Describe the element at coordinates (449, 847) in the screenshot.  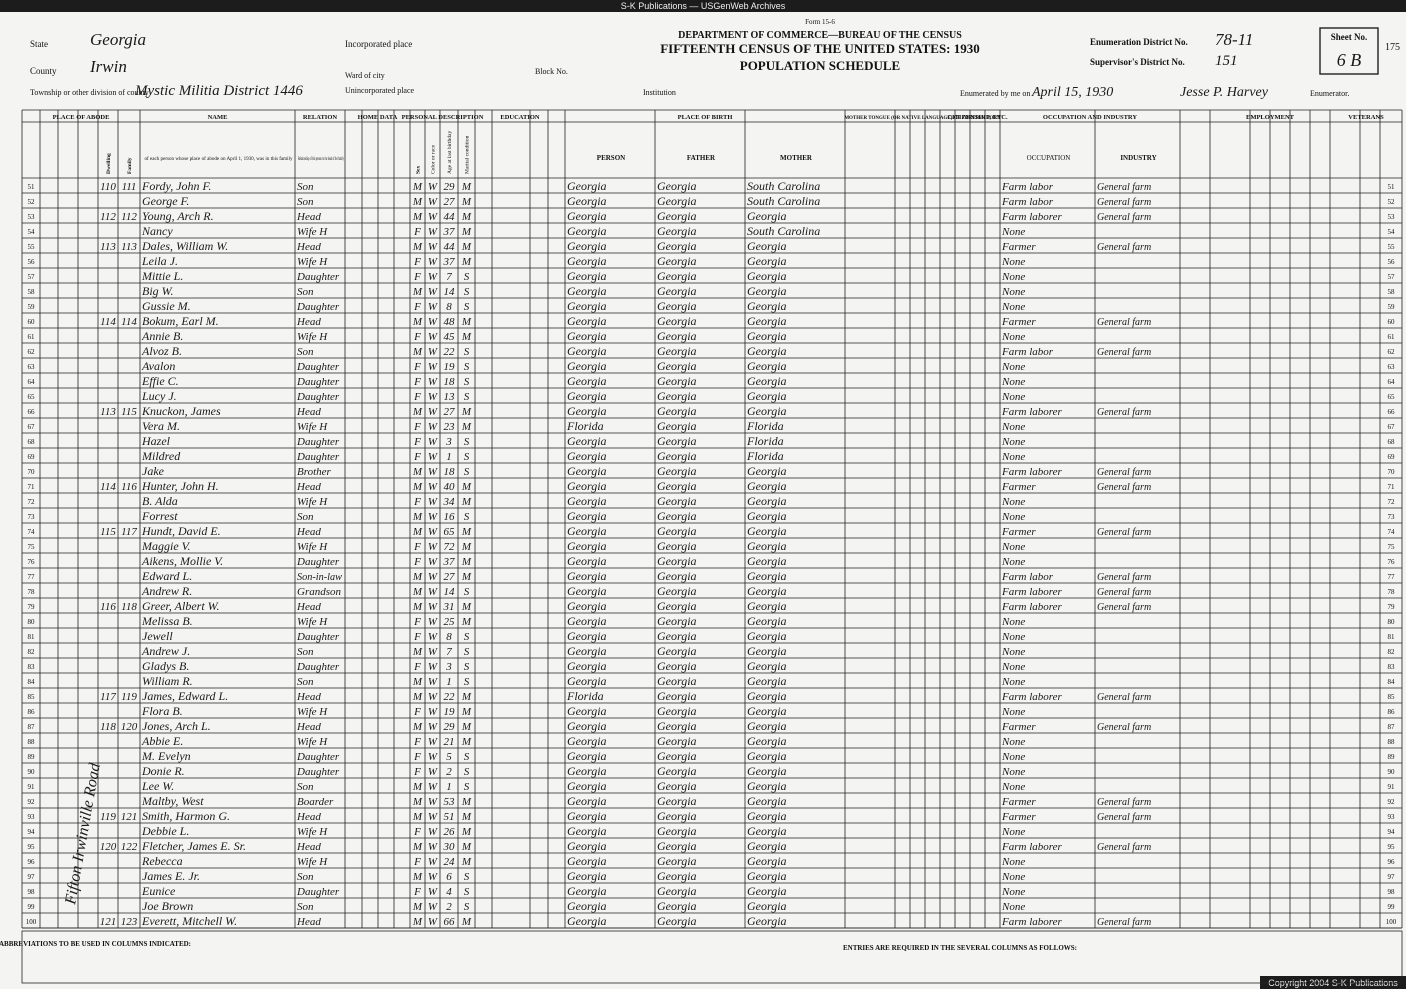
I see `cell-age: 30` at that location.